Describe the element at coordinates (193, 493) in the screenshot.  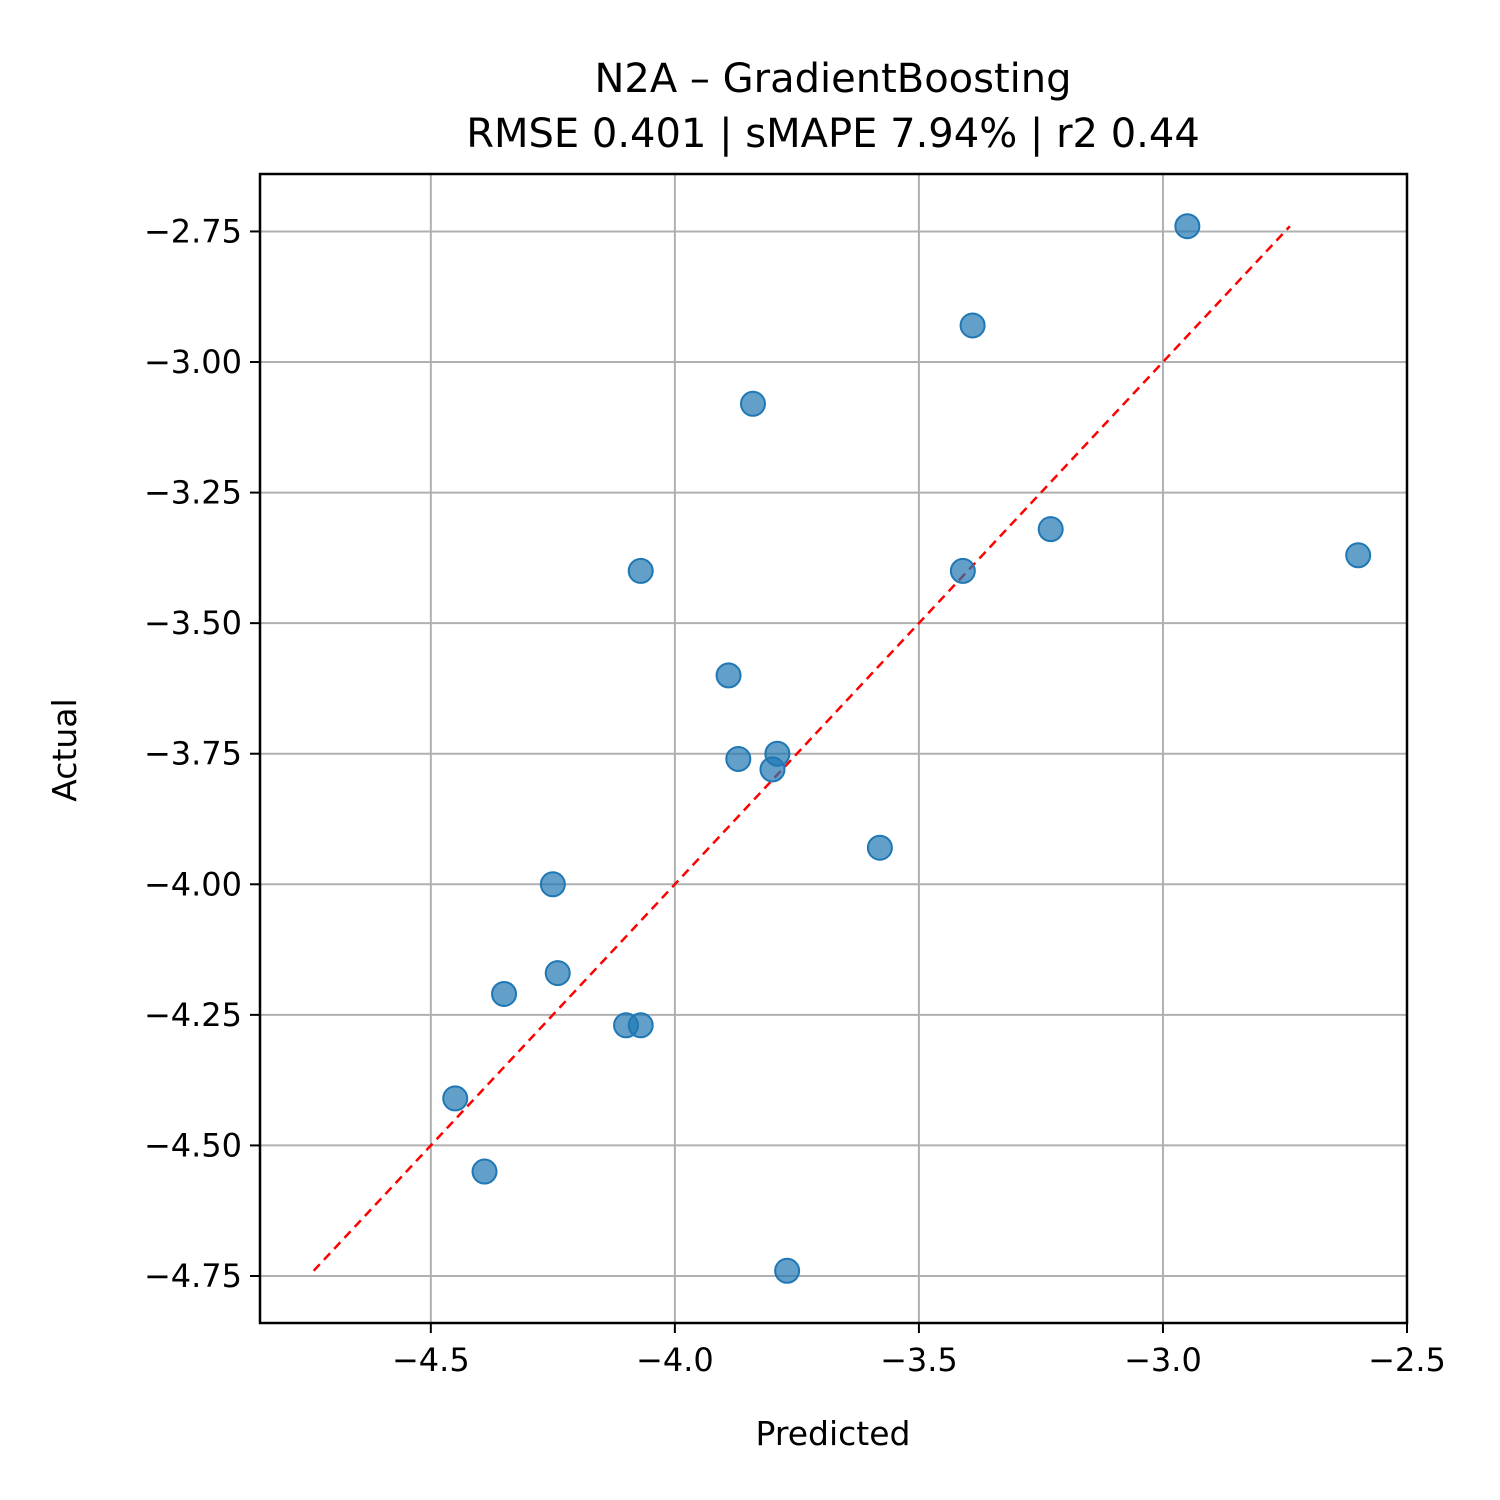
I see `y-tick-label: −3.25` at that location.